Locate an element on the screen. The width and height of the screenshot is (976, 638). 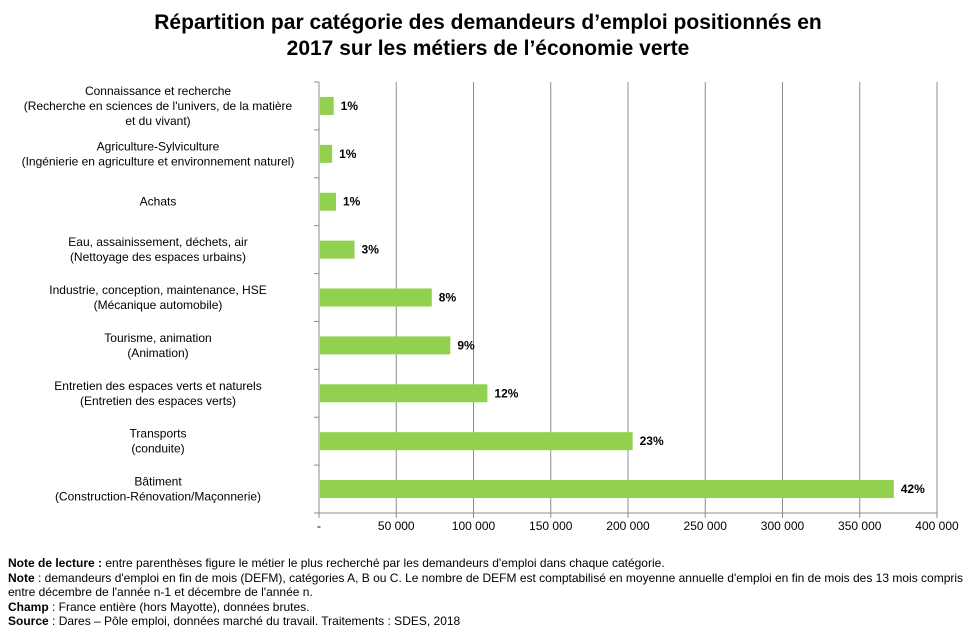
data-label: 12% is located at coordinates (506, 393).